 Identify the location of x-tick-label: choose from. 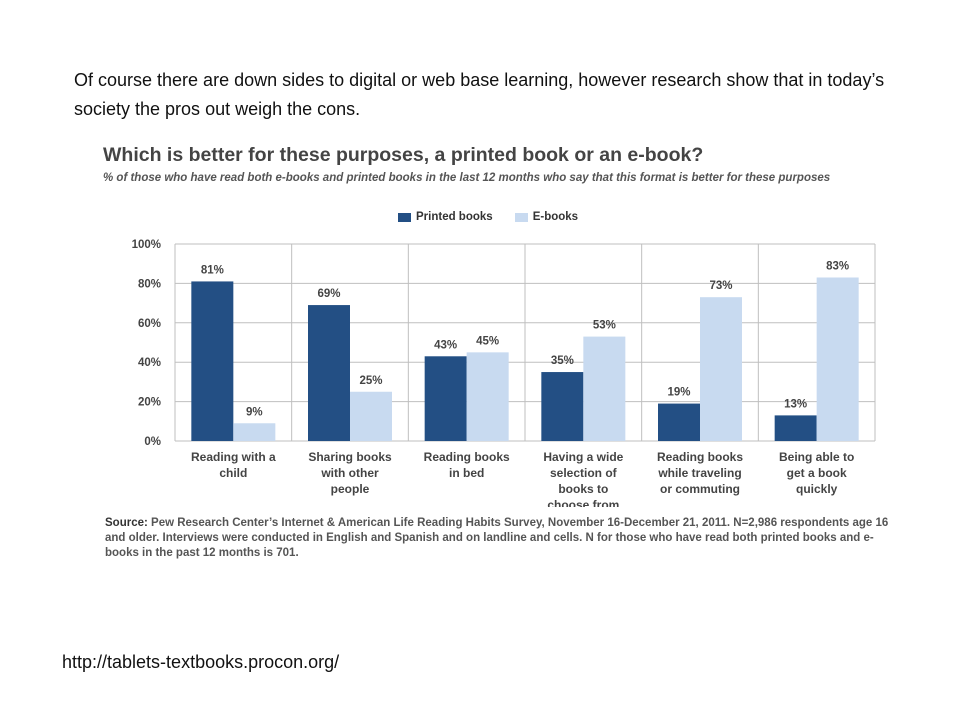
(583, 502).